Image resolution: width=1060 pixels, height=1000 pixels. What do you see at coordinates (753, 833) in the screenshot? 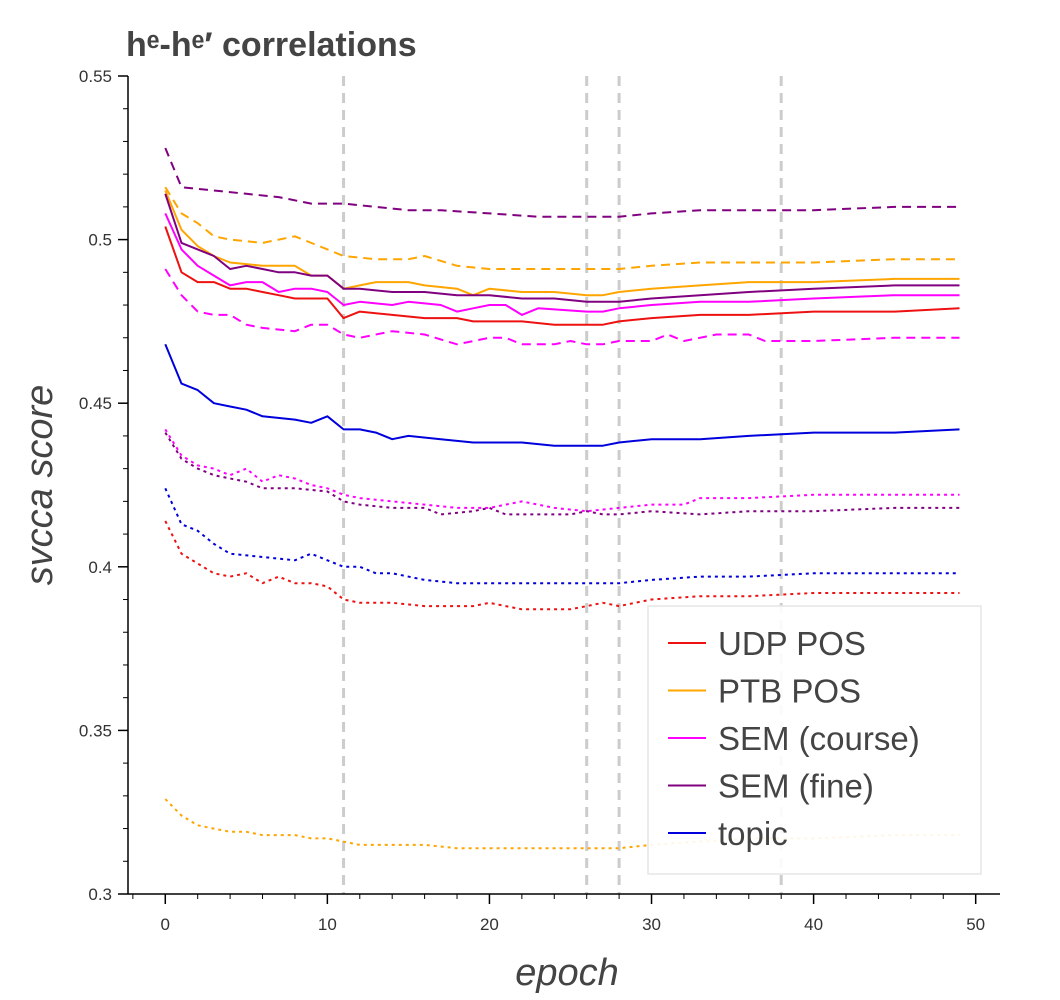
I see `legend-label: topic` at bounding box center [753, 833].